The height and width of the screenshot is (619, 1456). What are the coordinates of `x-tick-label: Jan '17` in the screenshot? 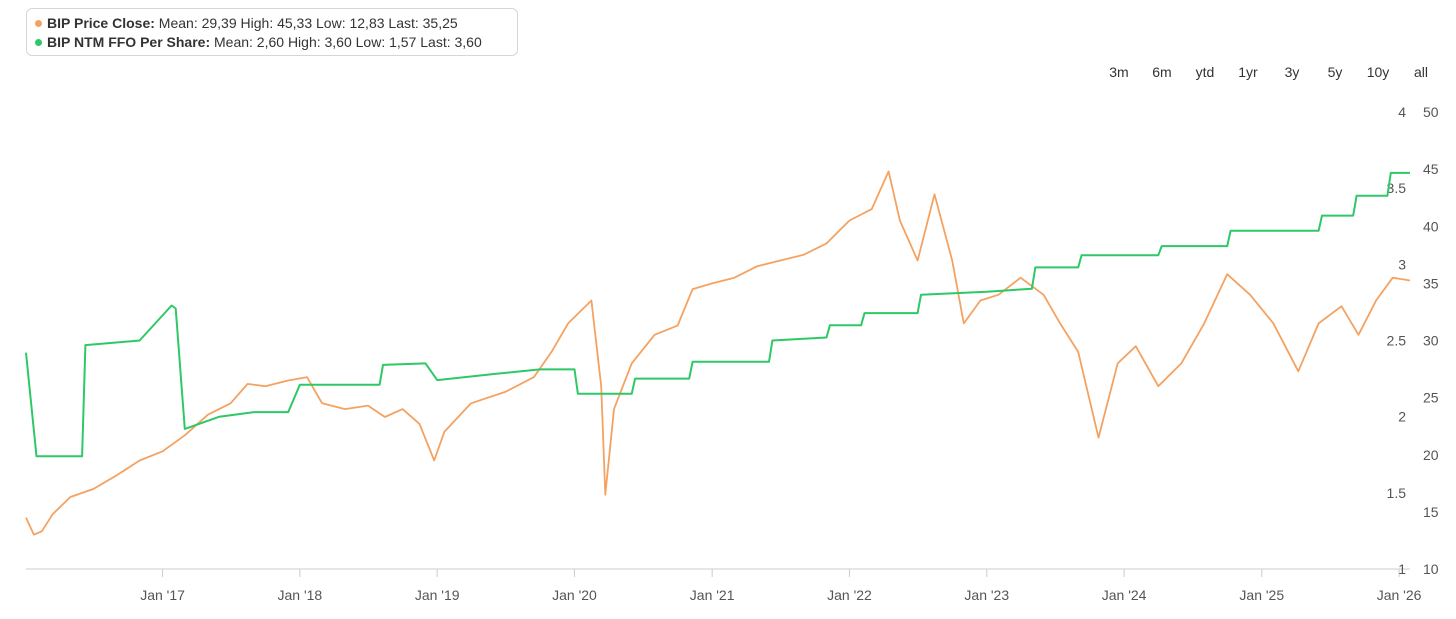 It's located at (162, 595).